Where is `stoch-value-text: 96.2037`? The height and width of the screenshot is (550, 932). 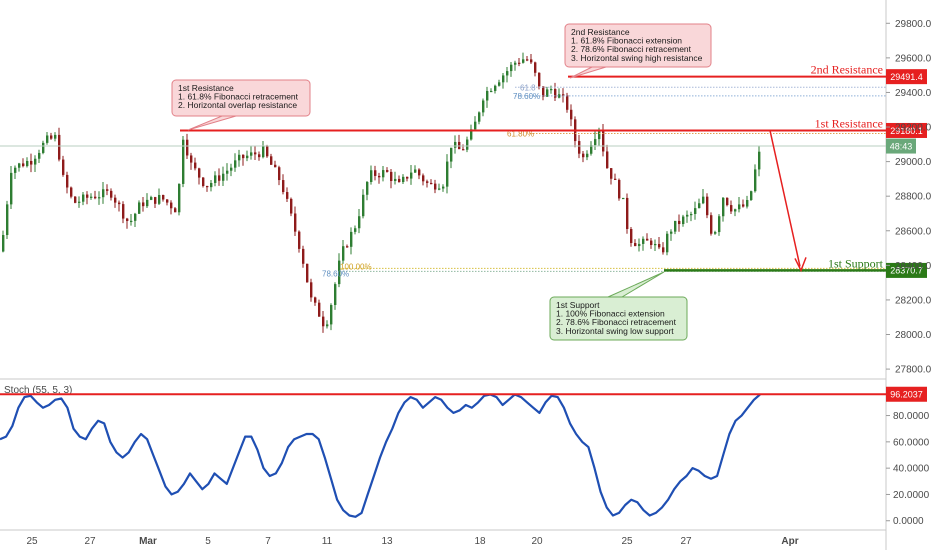
stoch-value-text: 96.2037 is located at coordinates (906, 395).